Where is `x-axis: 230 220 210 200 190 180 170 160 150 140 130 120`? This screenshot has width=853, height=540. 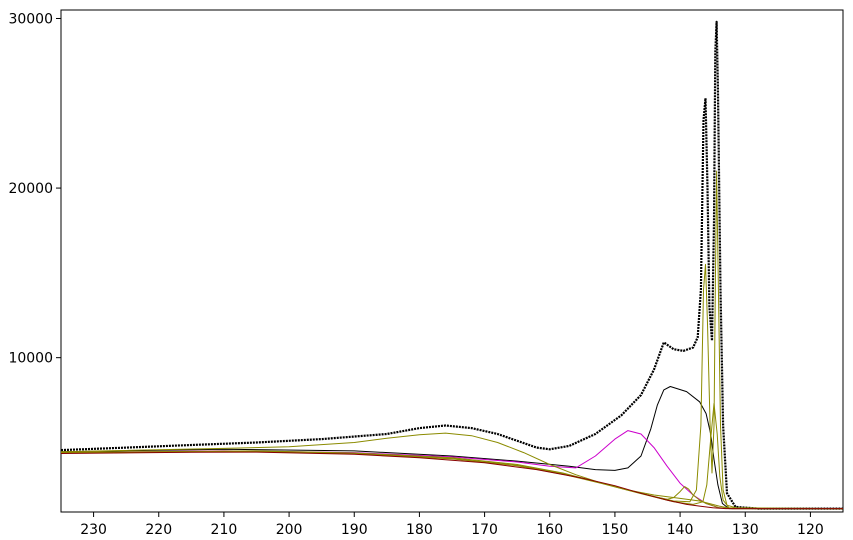 x-axis: 230 220 210 200 190 180 170 160 150 140 130 120 is located at coordinates (452, 525).